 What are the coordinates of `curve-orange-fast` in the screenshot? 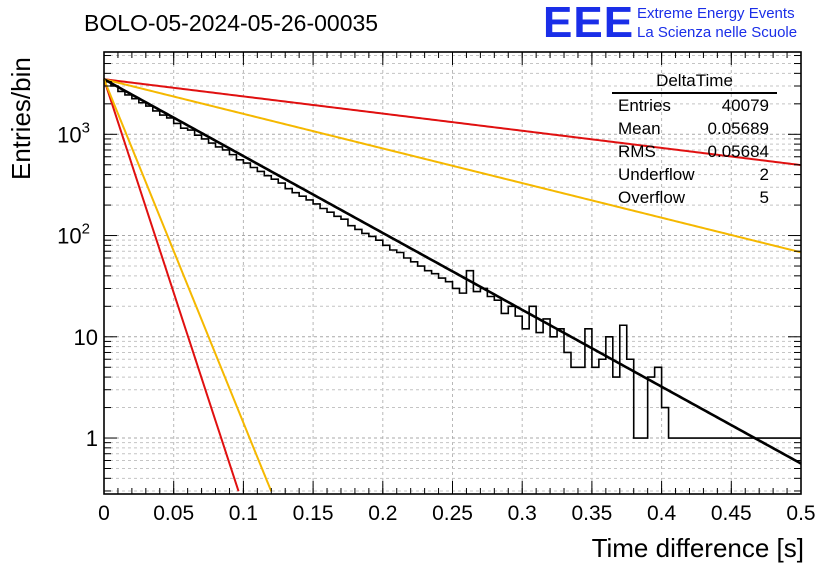 It's located at (188, 285).